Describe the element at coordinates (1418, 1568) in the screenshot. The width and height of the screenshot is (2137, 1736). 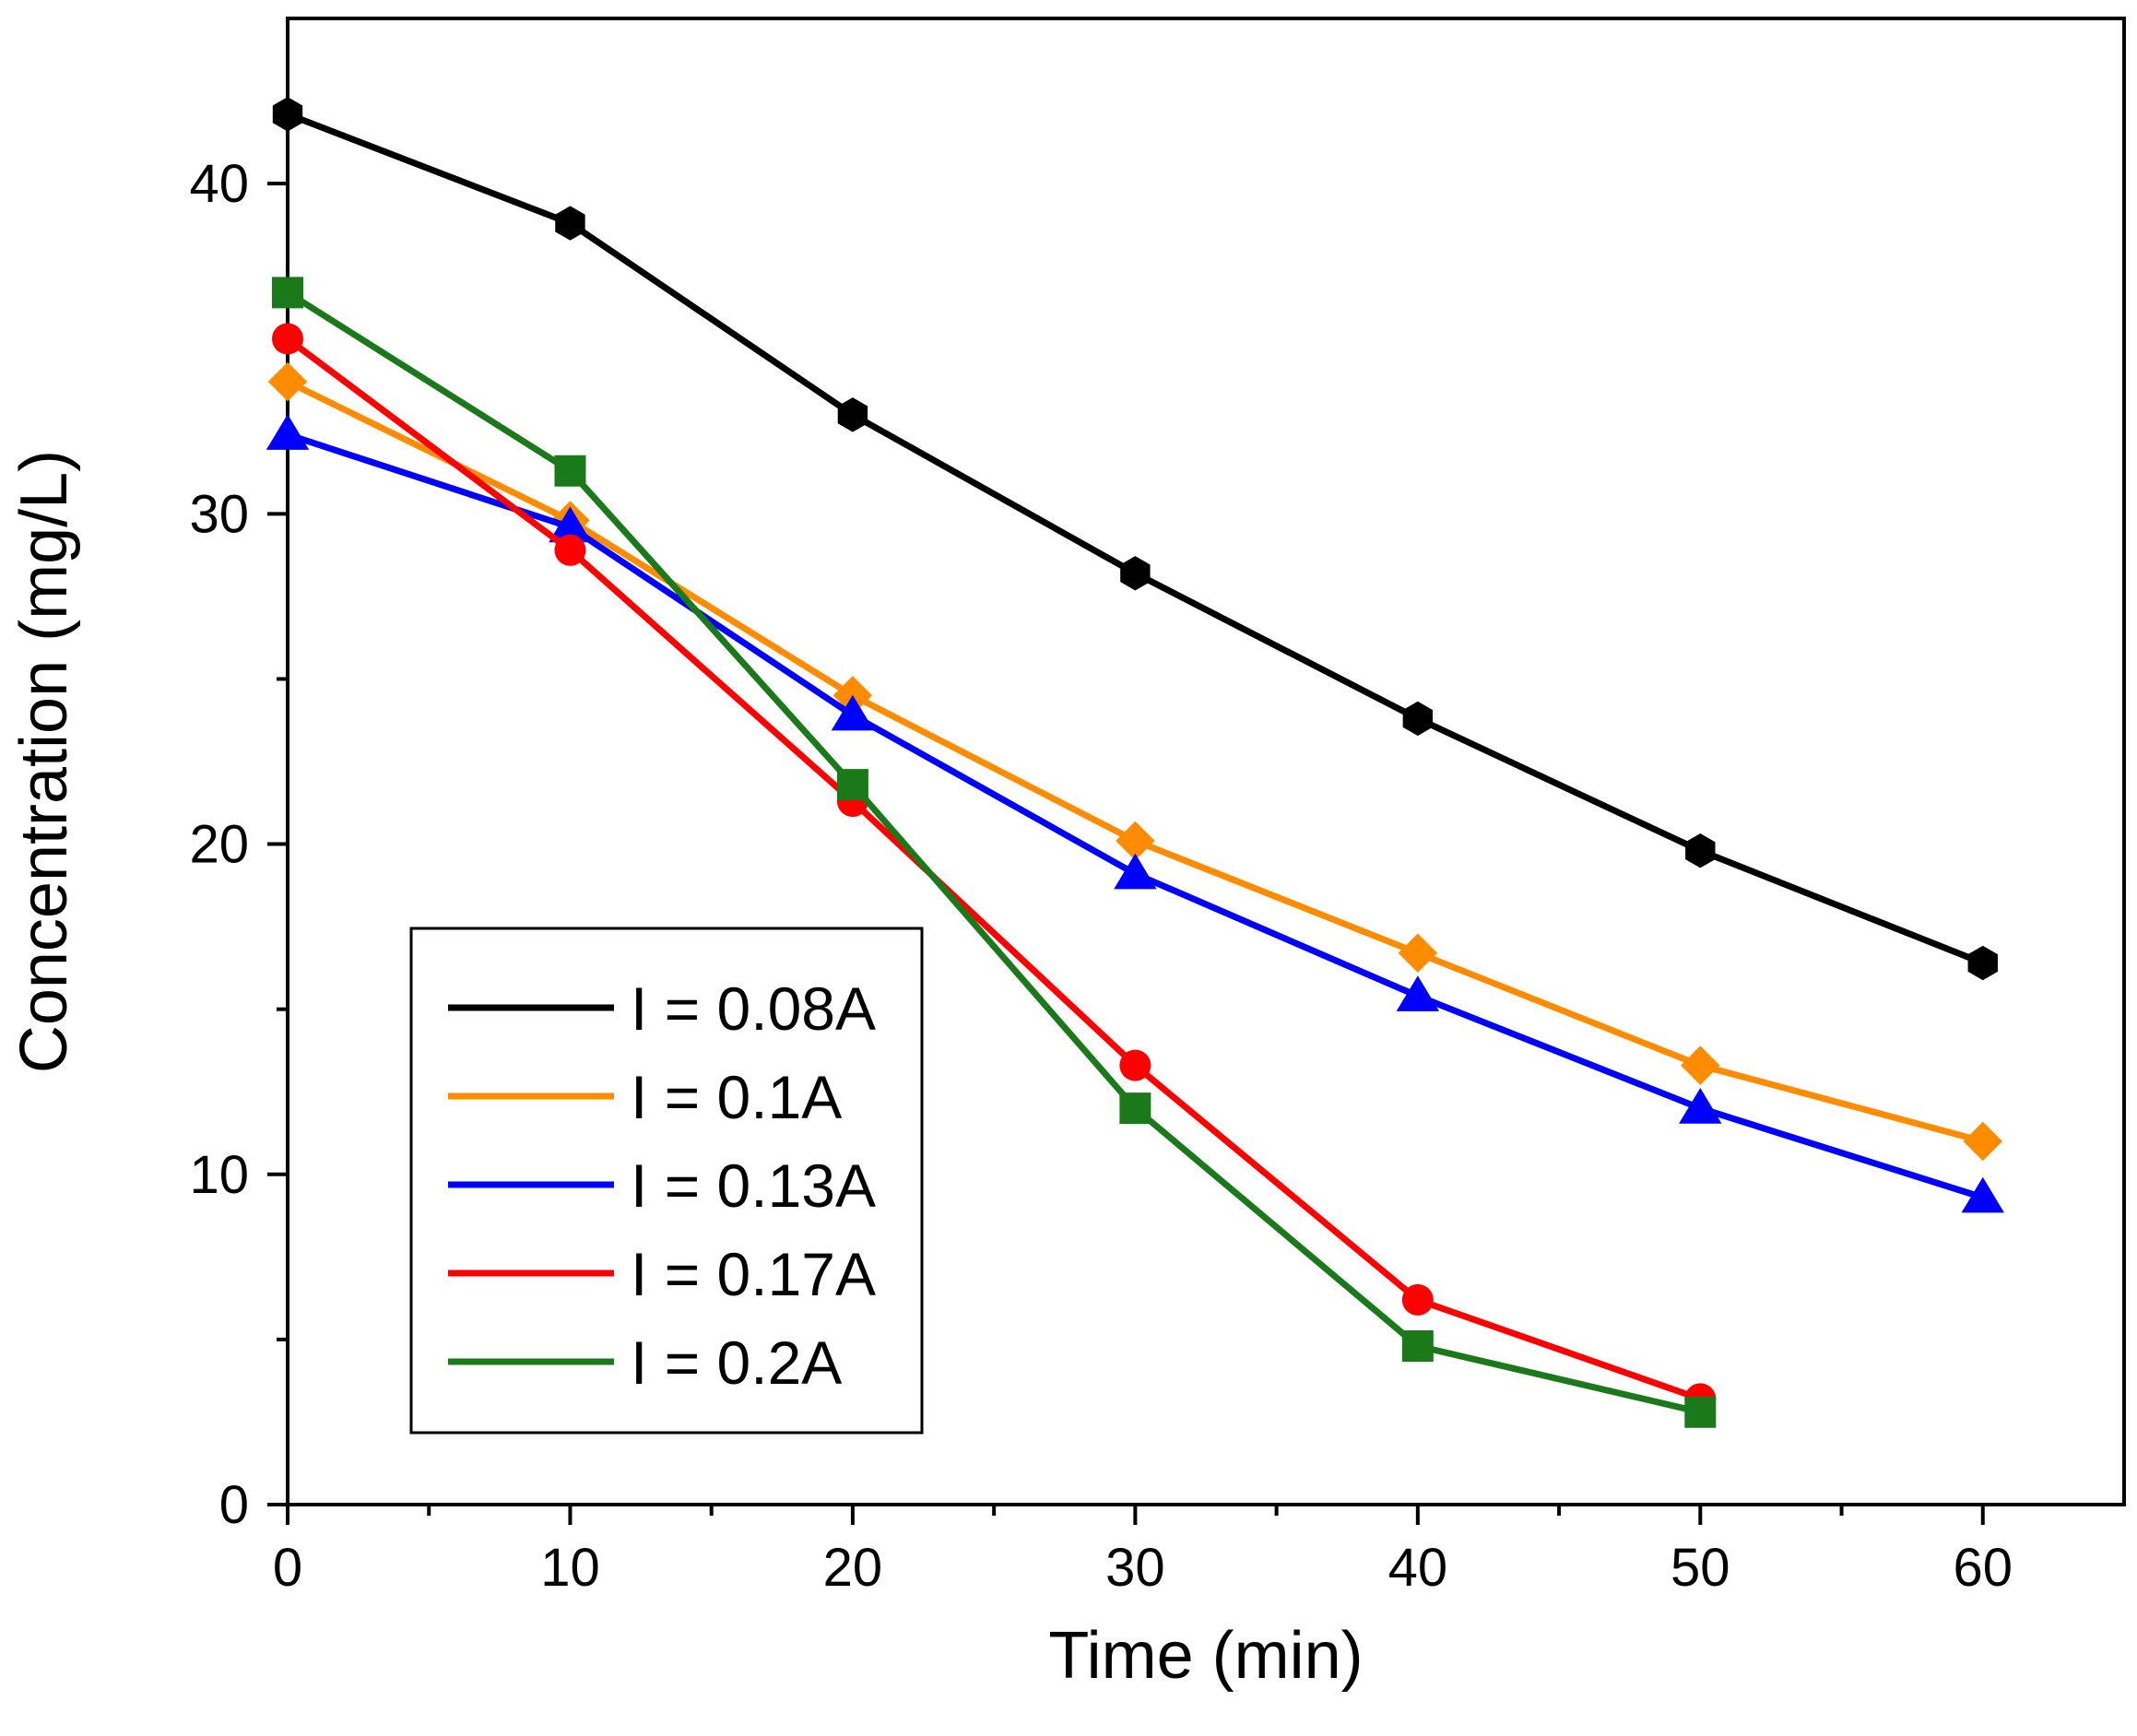
I see `x-tick-label: 40` at that location.